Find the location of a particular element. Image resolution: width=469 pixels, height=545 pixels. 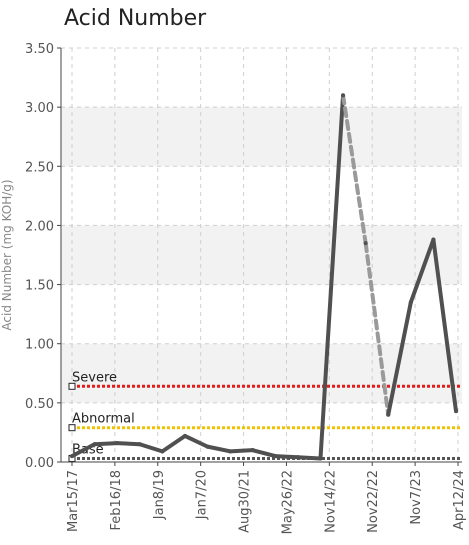

x-tick-label: Apr12/24 is located at coordinates (459, 500).